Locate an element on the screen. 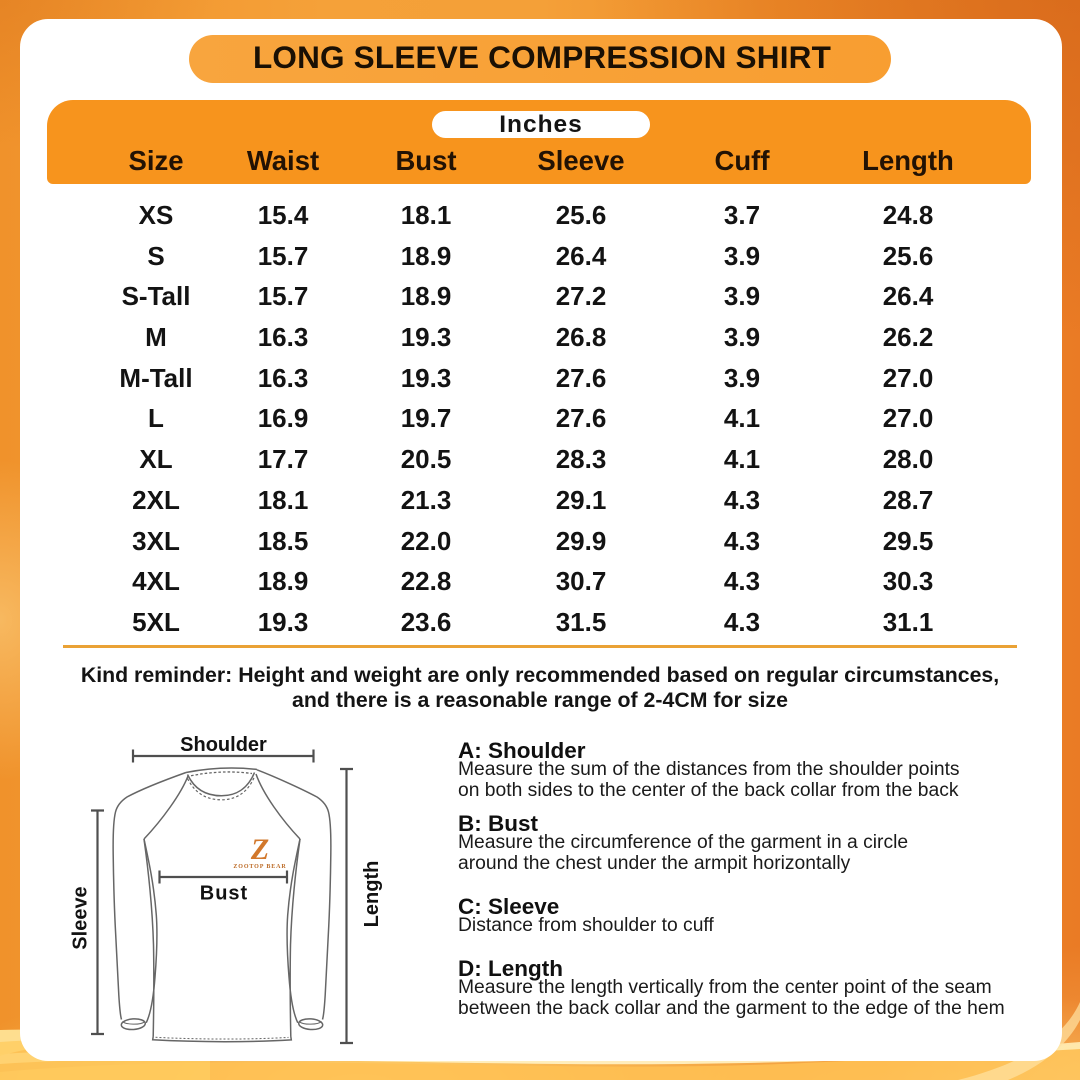 This screenshot has height=1080, width=1080. svg-text: ZOOTOP BEAR is located at coordinates (259, 867).